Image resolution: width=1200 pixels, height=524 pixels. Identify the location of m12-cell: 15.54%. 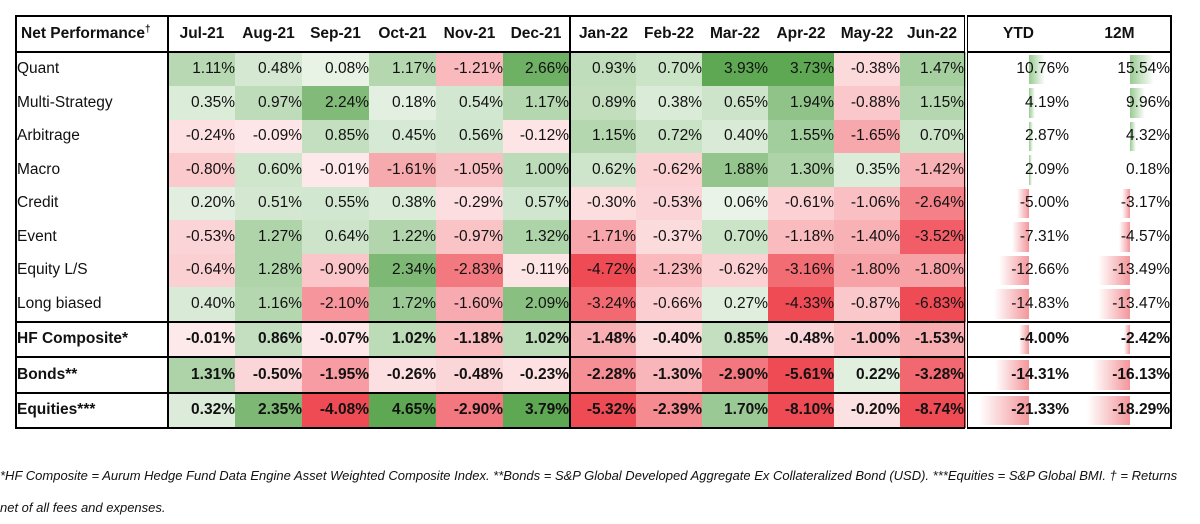
(1120, 69).